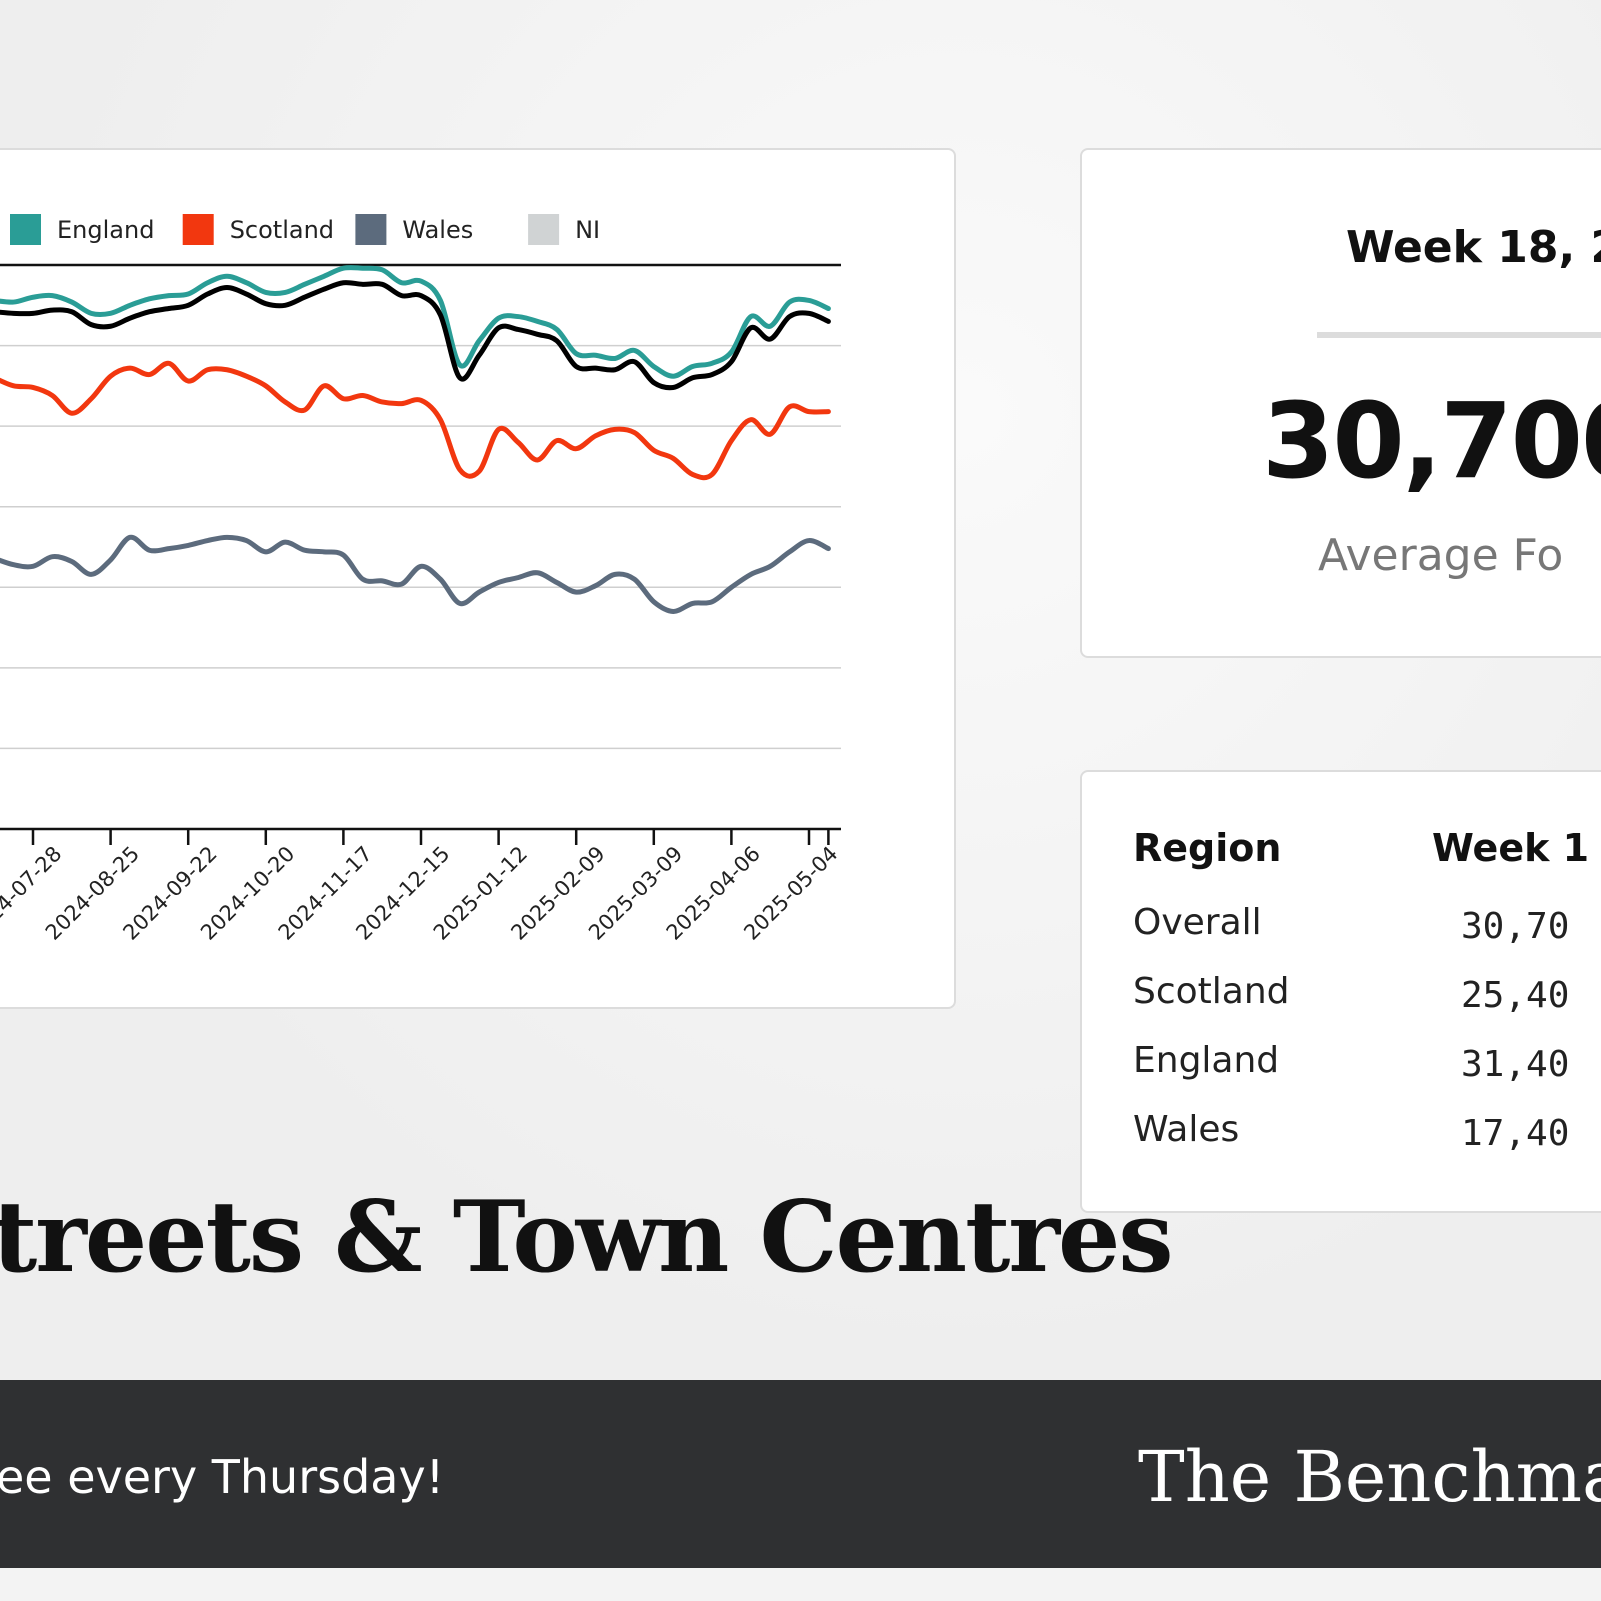 Image resolution: width=1601 pixels, height=1601 pixels. Describe the element at coordinates (1431, 441) in the screenshot. I see `summary-value: 30,700` at that location.